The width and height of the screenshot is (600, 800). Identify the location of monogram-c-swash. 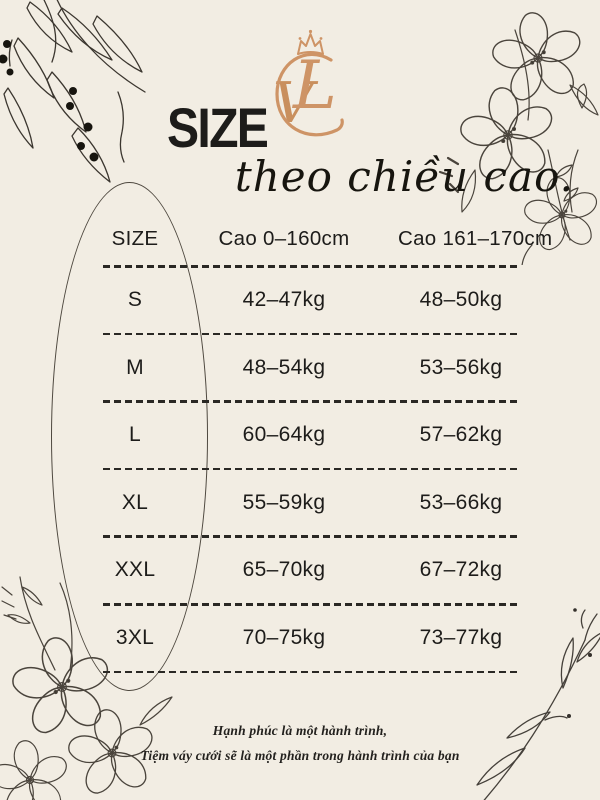
(309, 94).